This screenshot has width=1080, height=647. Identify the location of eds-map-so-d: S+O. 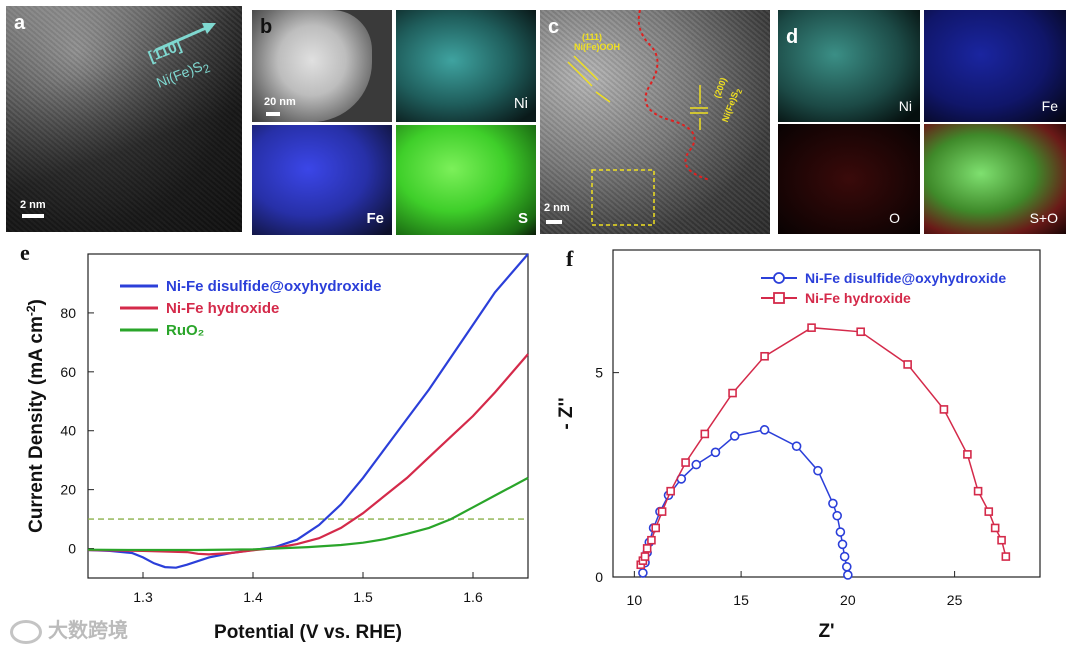
(995, 179).